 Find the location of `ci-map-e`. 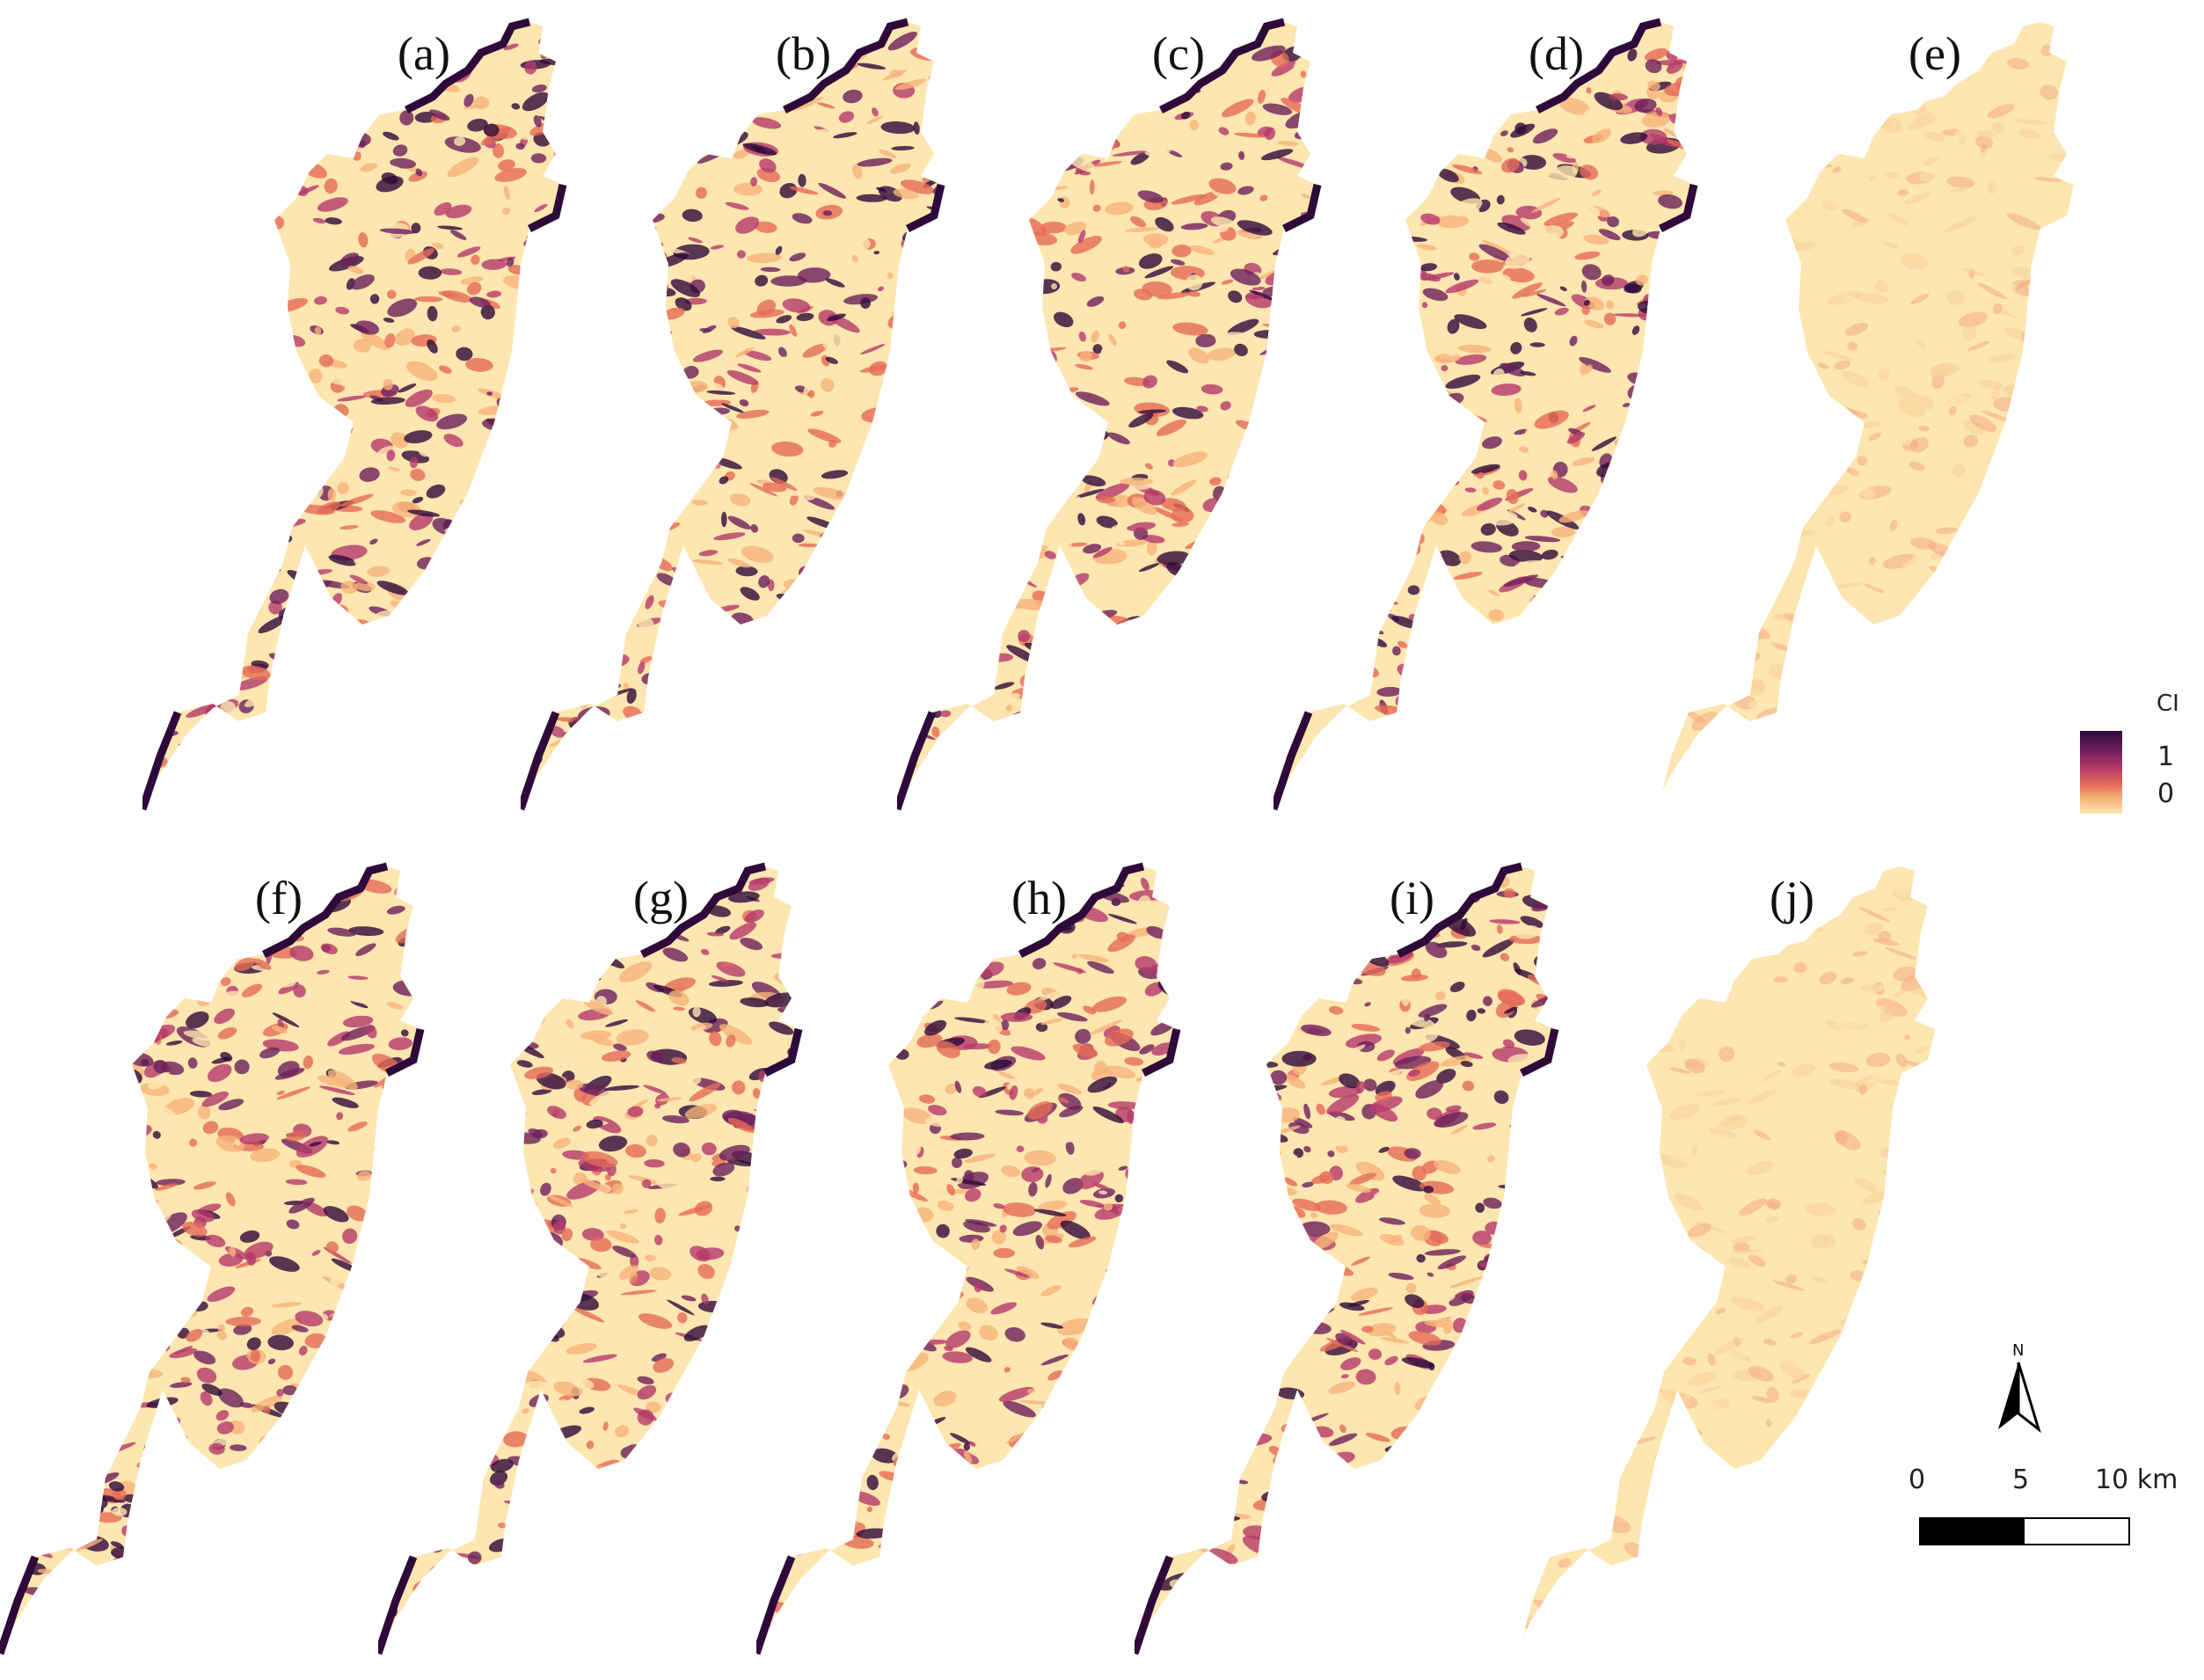

ci-map-e is located at coordinates (1864, 415).